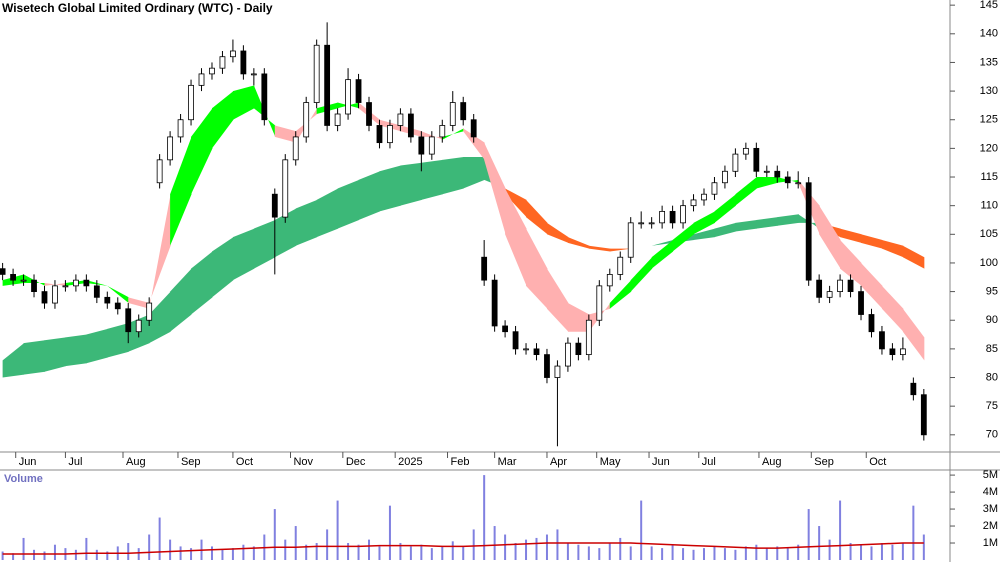 Image resolution: width=1000 pixels, height=562 pixels. What do you see at coordinates (989, 120) in the screenshot?
I see `y-tick-label: 125` at bounding box center [989, 120].